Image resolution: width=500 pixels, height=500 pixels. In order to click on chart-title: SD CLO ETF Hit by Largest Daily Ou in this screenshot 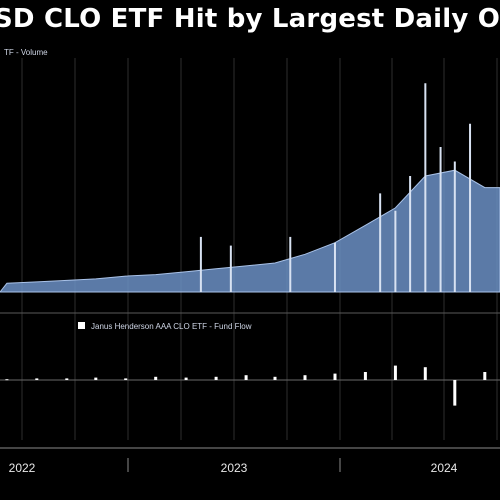, I will do `click(250, 19)`.